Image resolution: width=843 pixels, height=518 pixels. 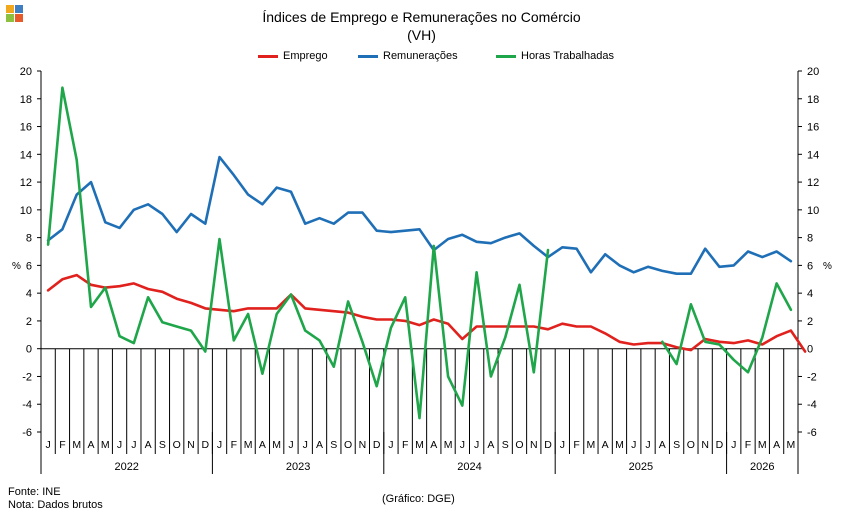 I want to click on legend-label: Horas Trabalhadas, so click(x=567, y=56).